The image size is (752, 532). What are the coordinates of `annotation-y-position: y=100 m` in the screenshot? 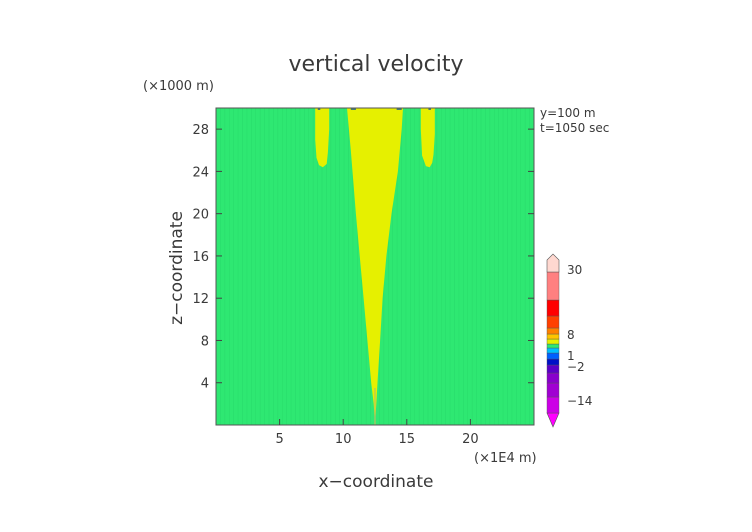 It's located at (568, 113).